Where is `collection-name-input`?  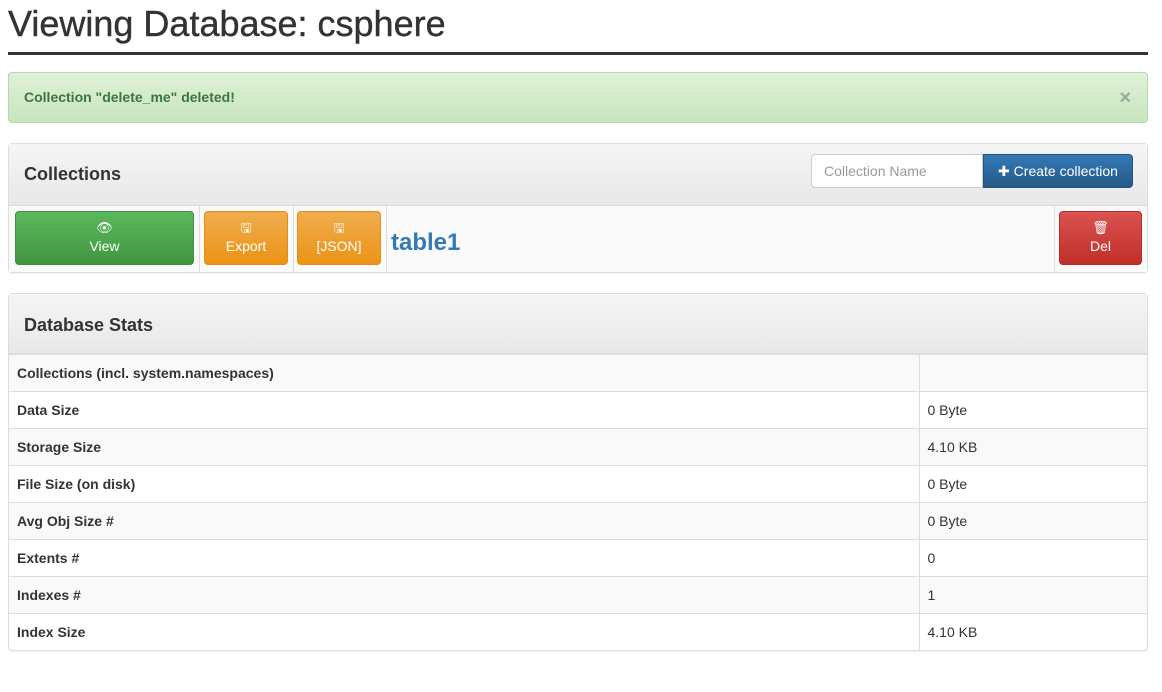
collection-name-input is located at coordinates (897, 171).